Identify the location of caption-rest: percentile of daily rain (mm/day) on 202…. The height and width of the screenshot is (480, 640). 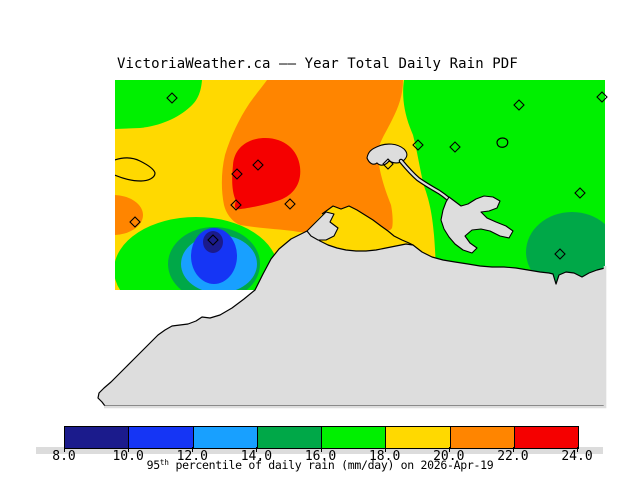
(331, 465).